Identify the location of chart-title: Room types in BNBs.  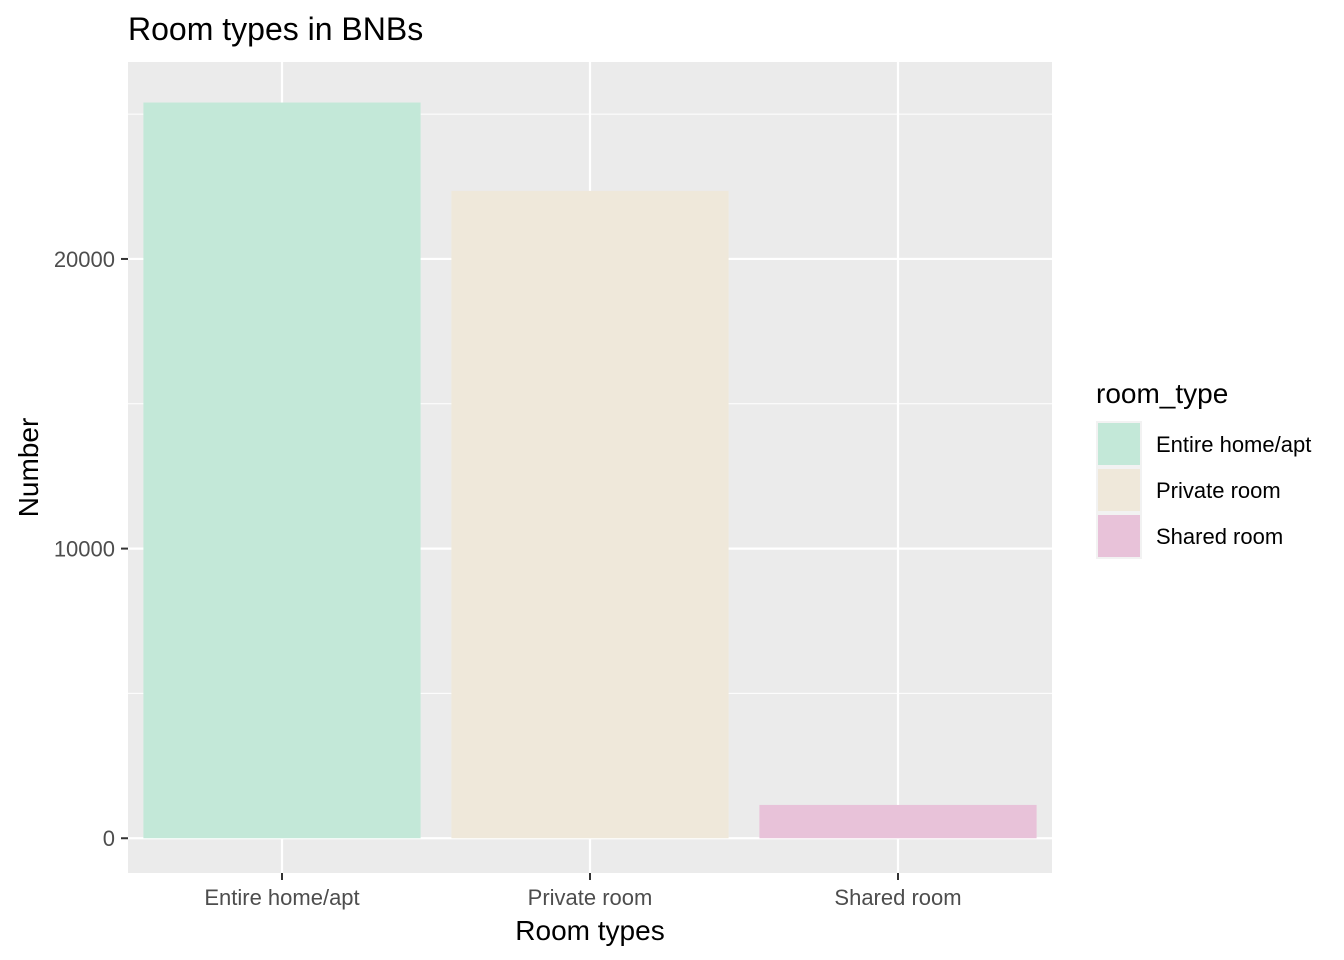
(275, 29).